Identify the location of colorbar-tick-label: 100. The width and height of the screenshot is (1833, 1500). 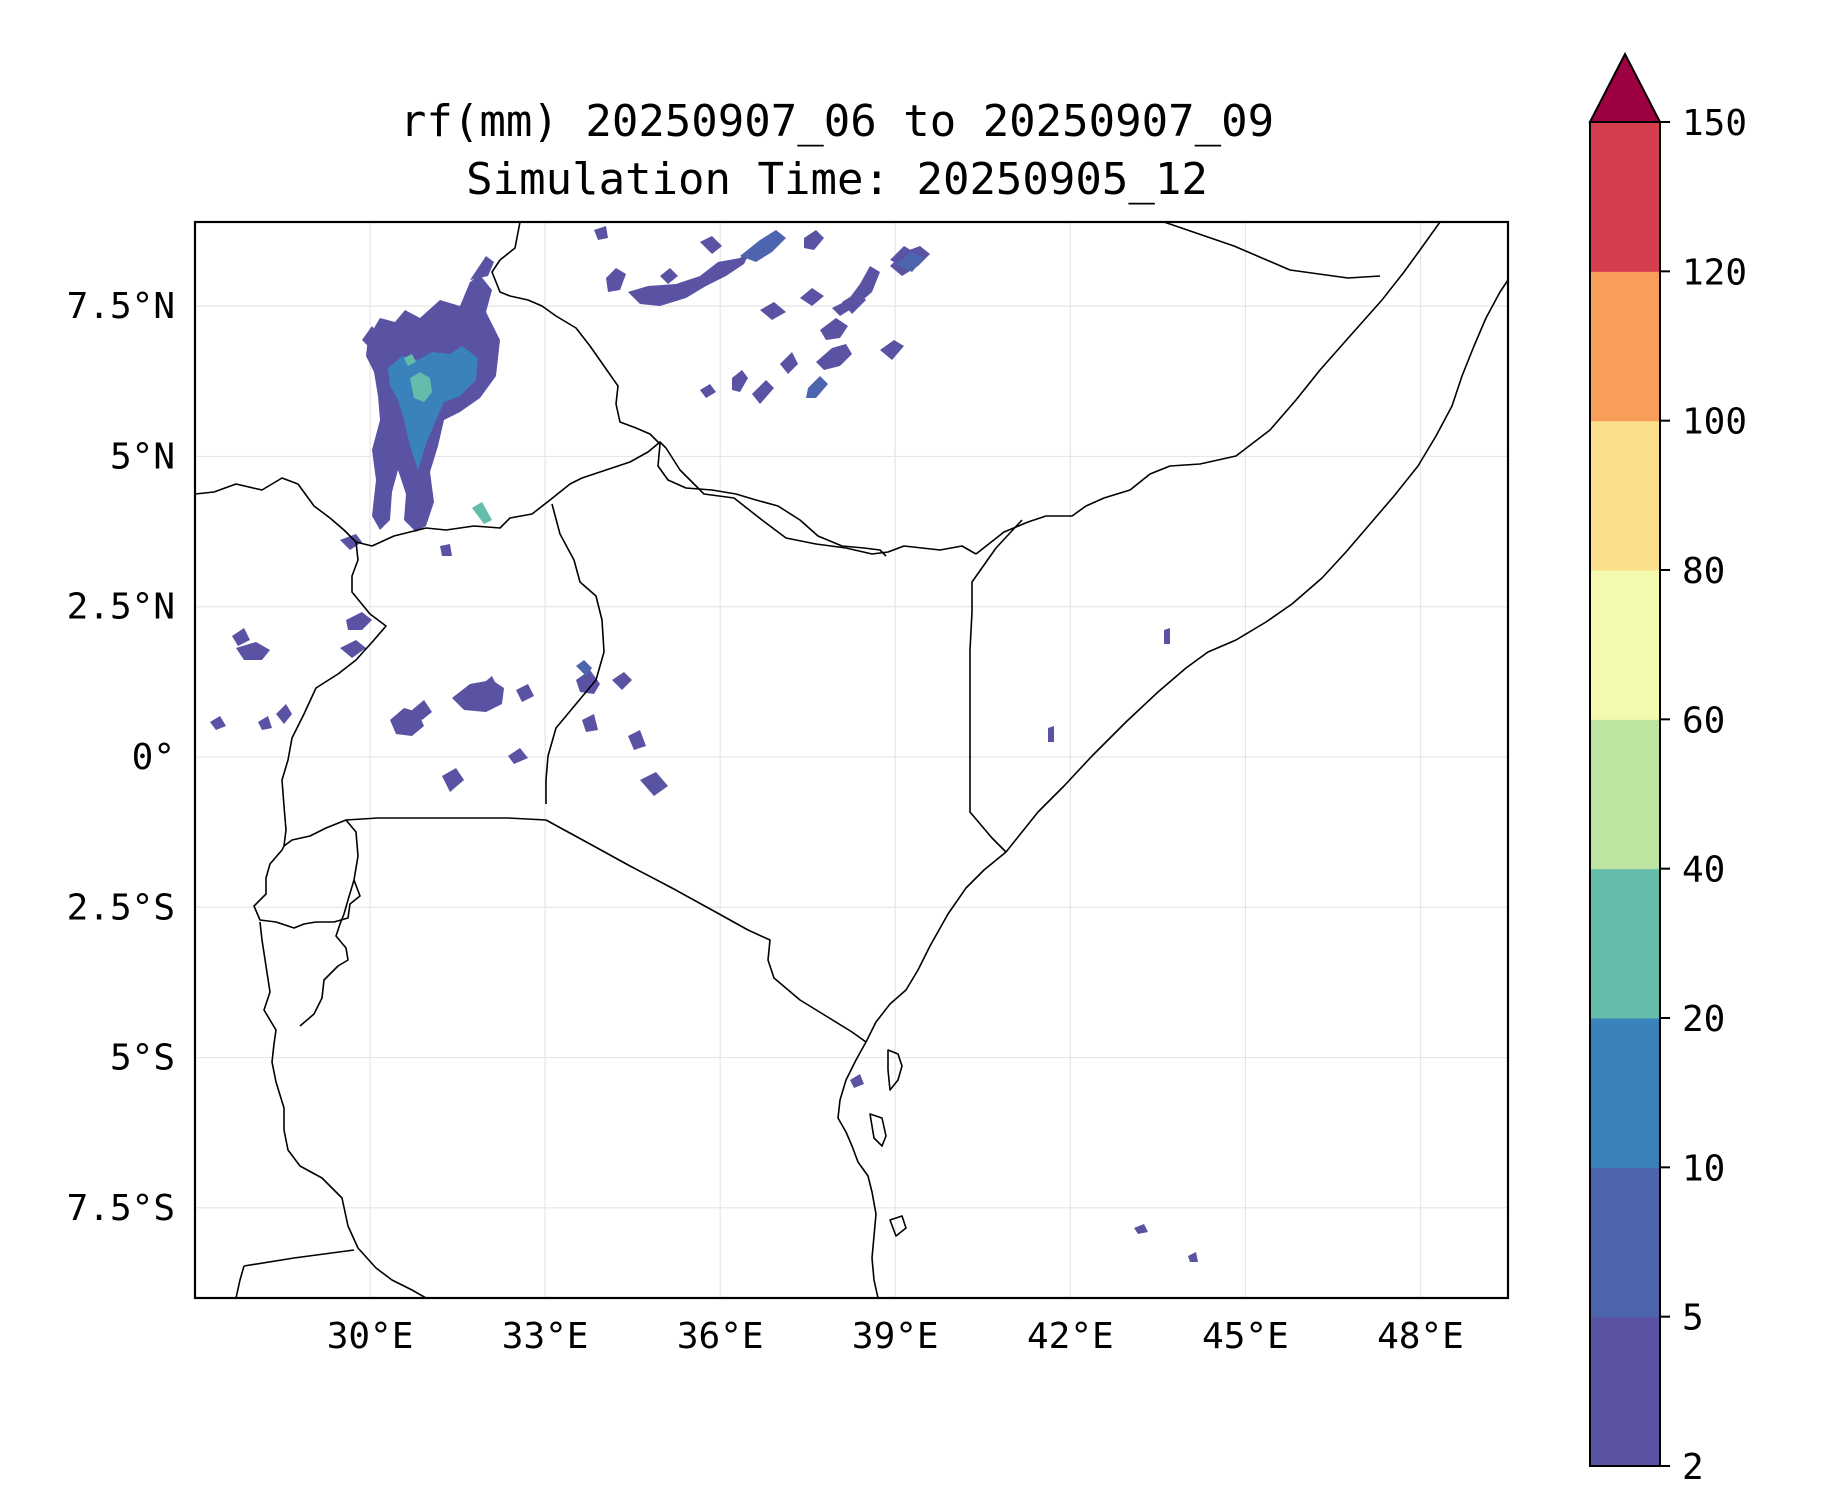
(1714, 422).